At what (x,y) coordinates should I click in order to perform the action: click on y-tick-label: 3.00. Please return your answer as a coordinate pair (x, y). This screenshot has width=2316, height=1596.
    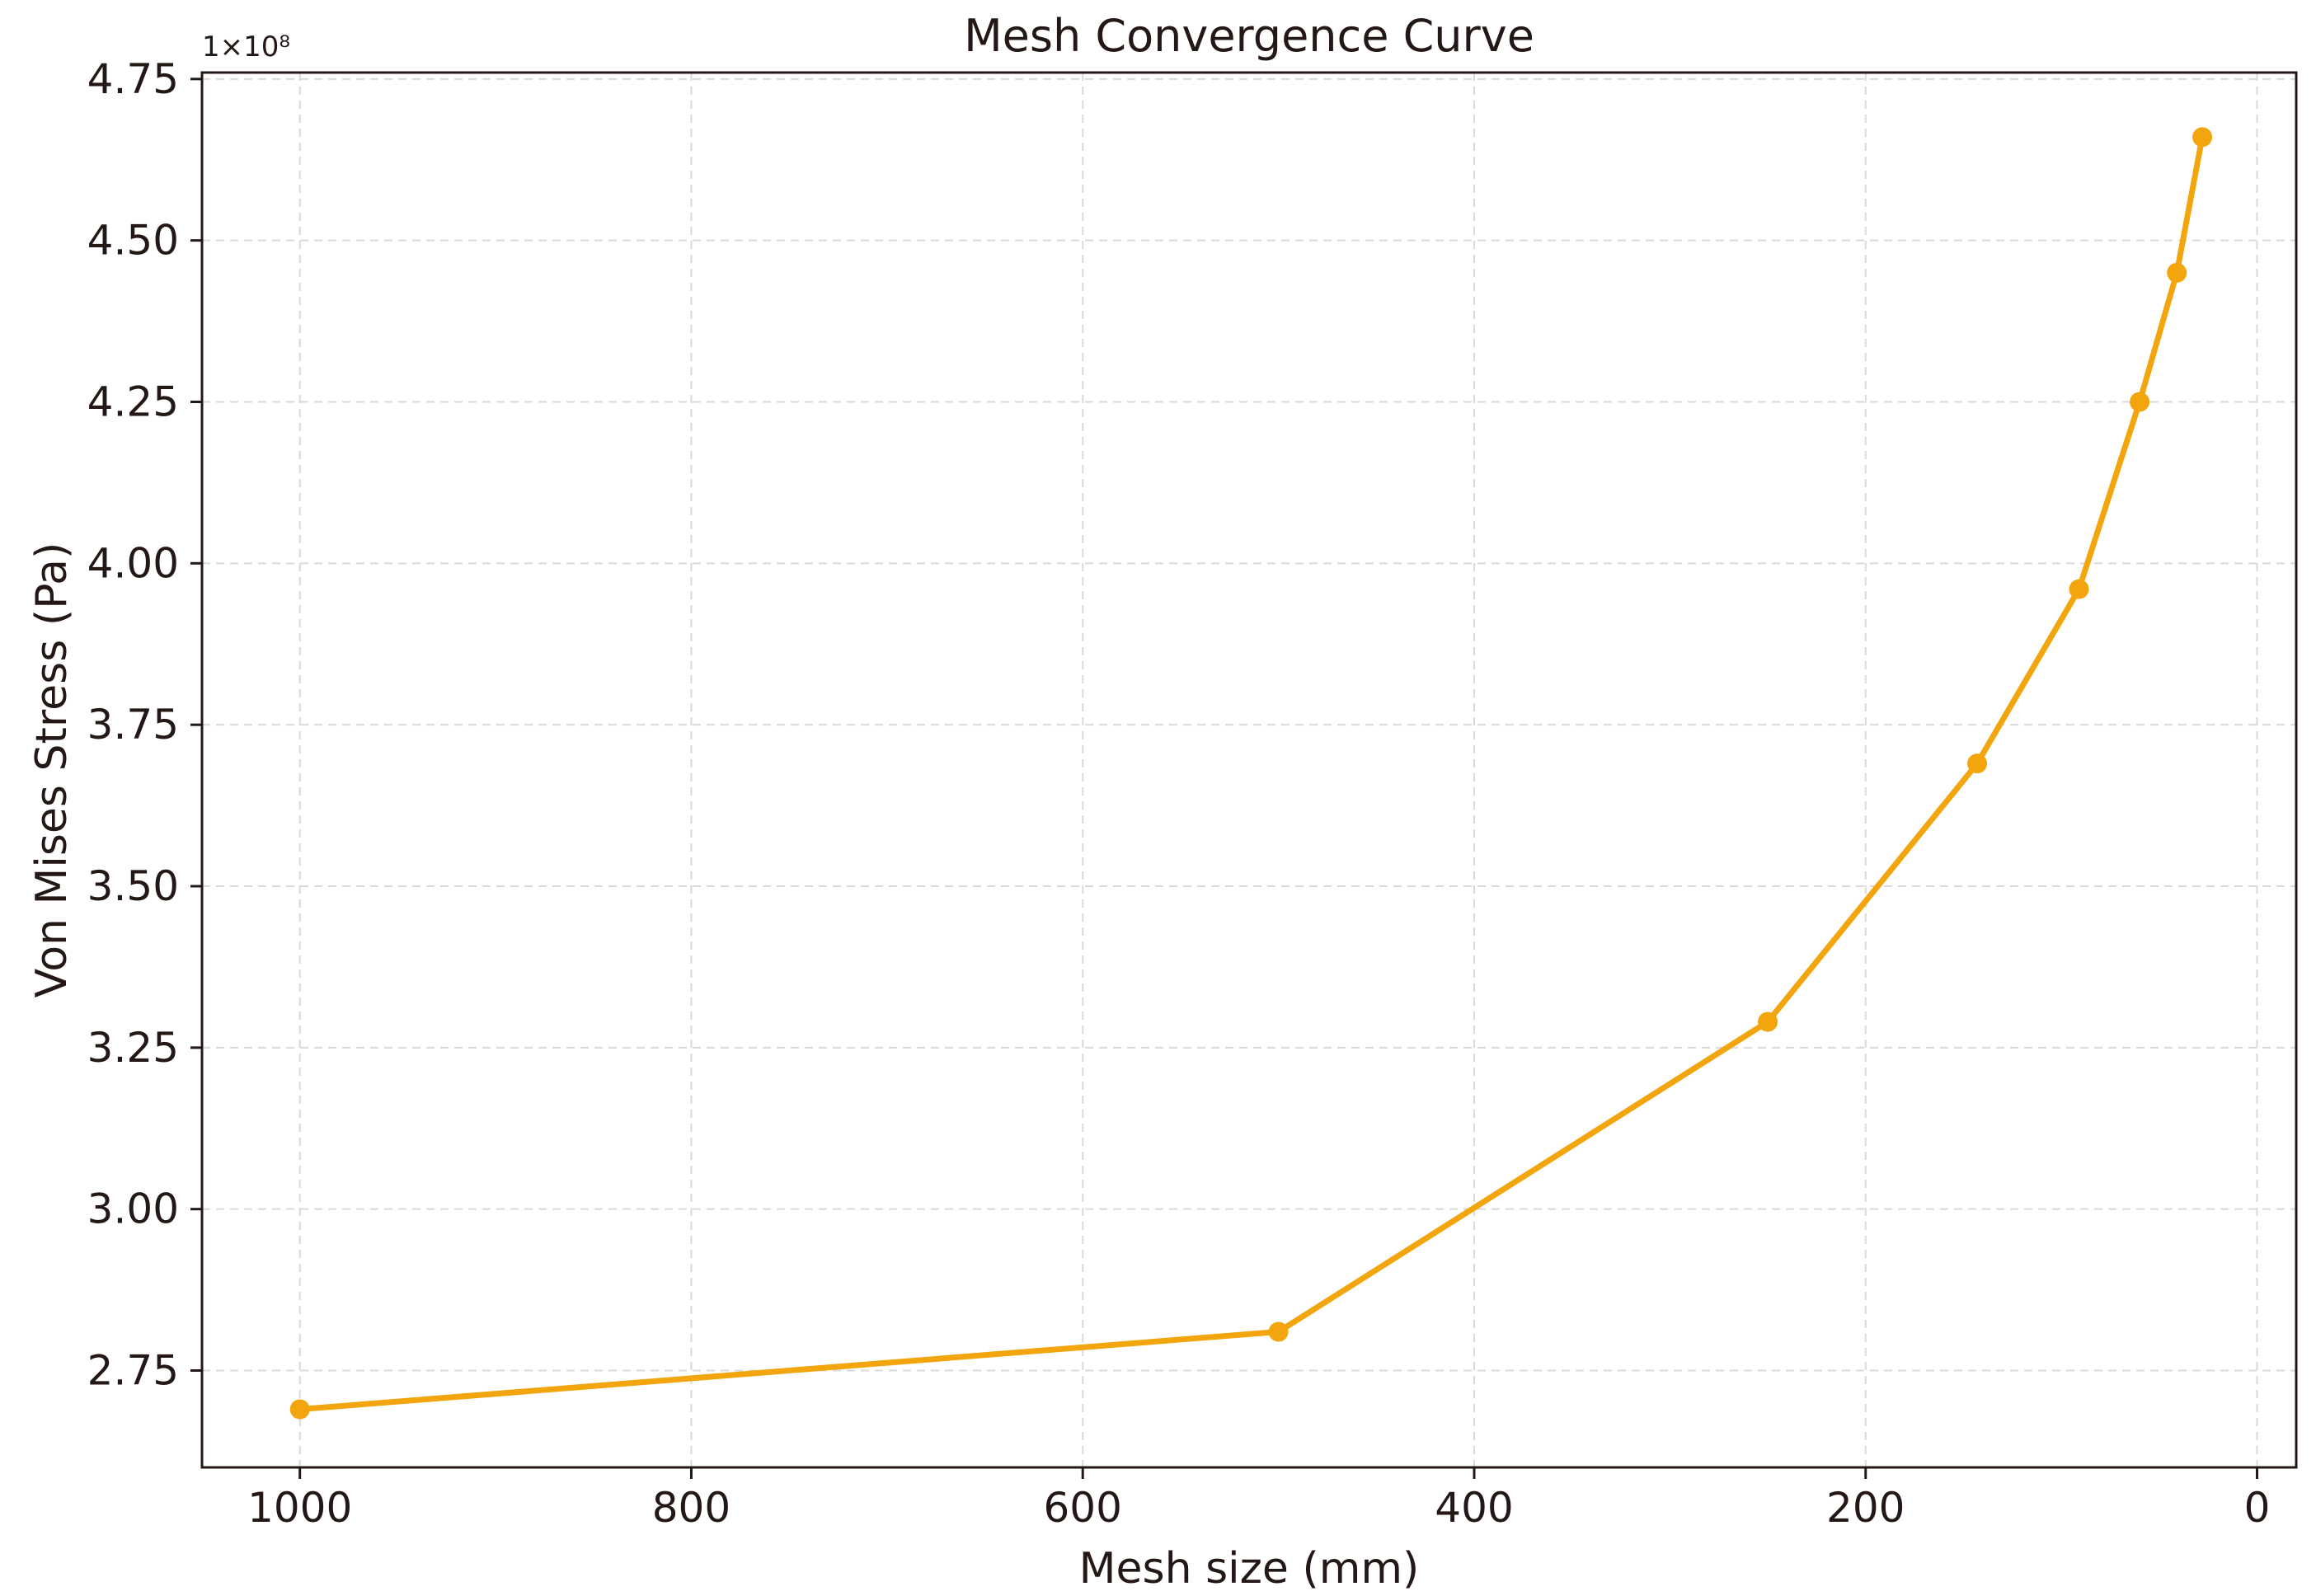
    Looking at the image, I should click on (133, 1209).